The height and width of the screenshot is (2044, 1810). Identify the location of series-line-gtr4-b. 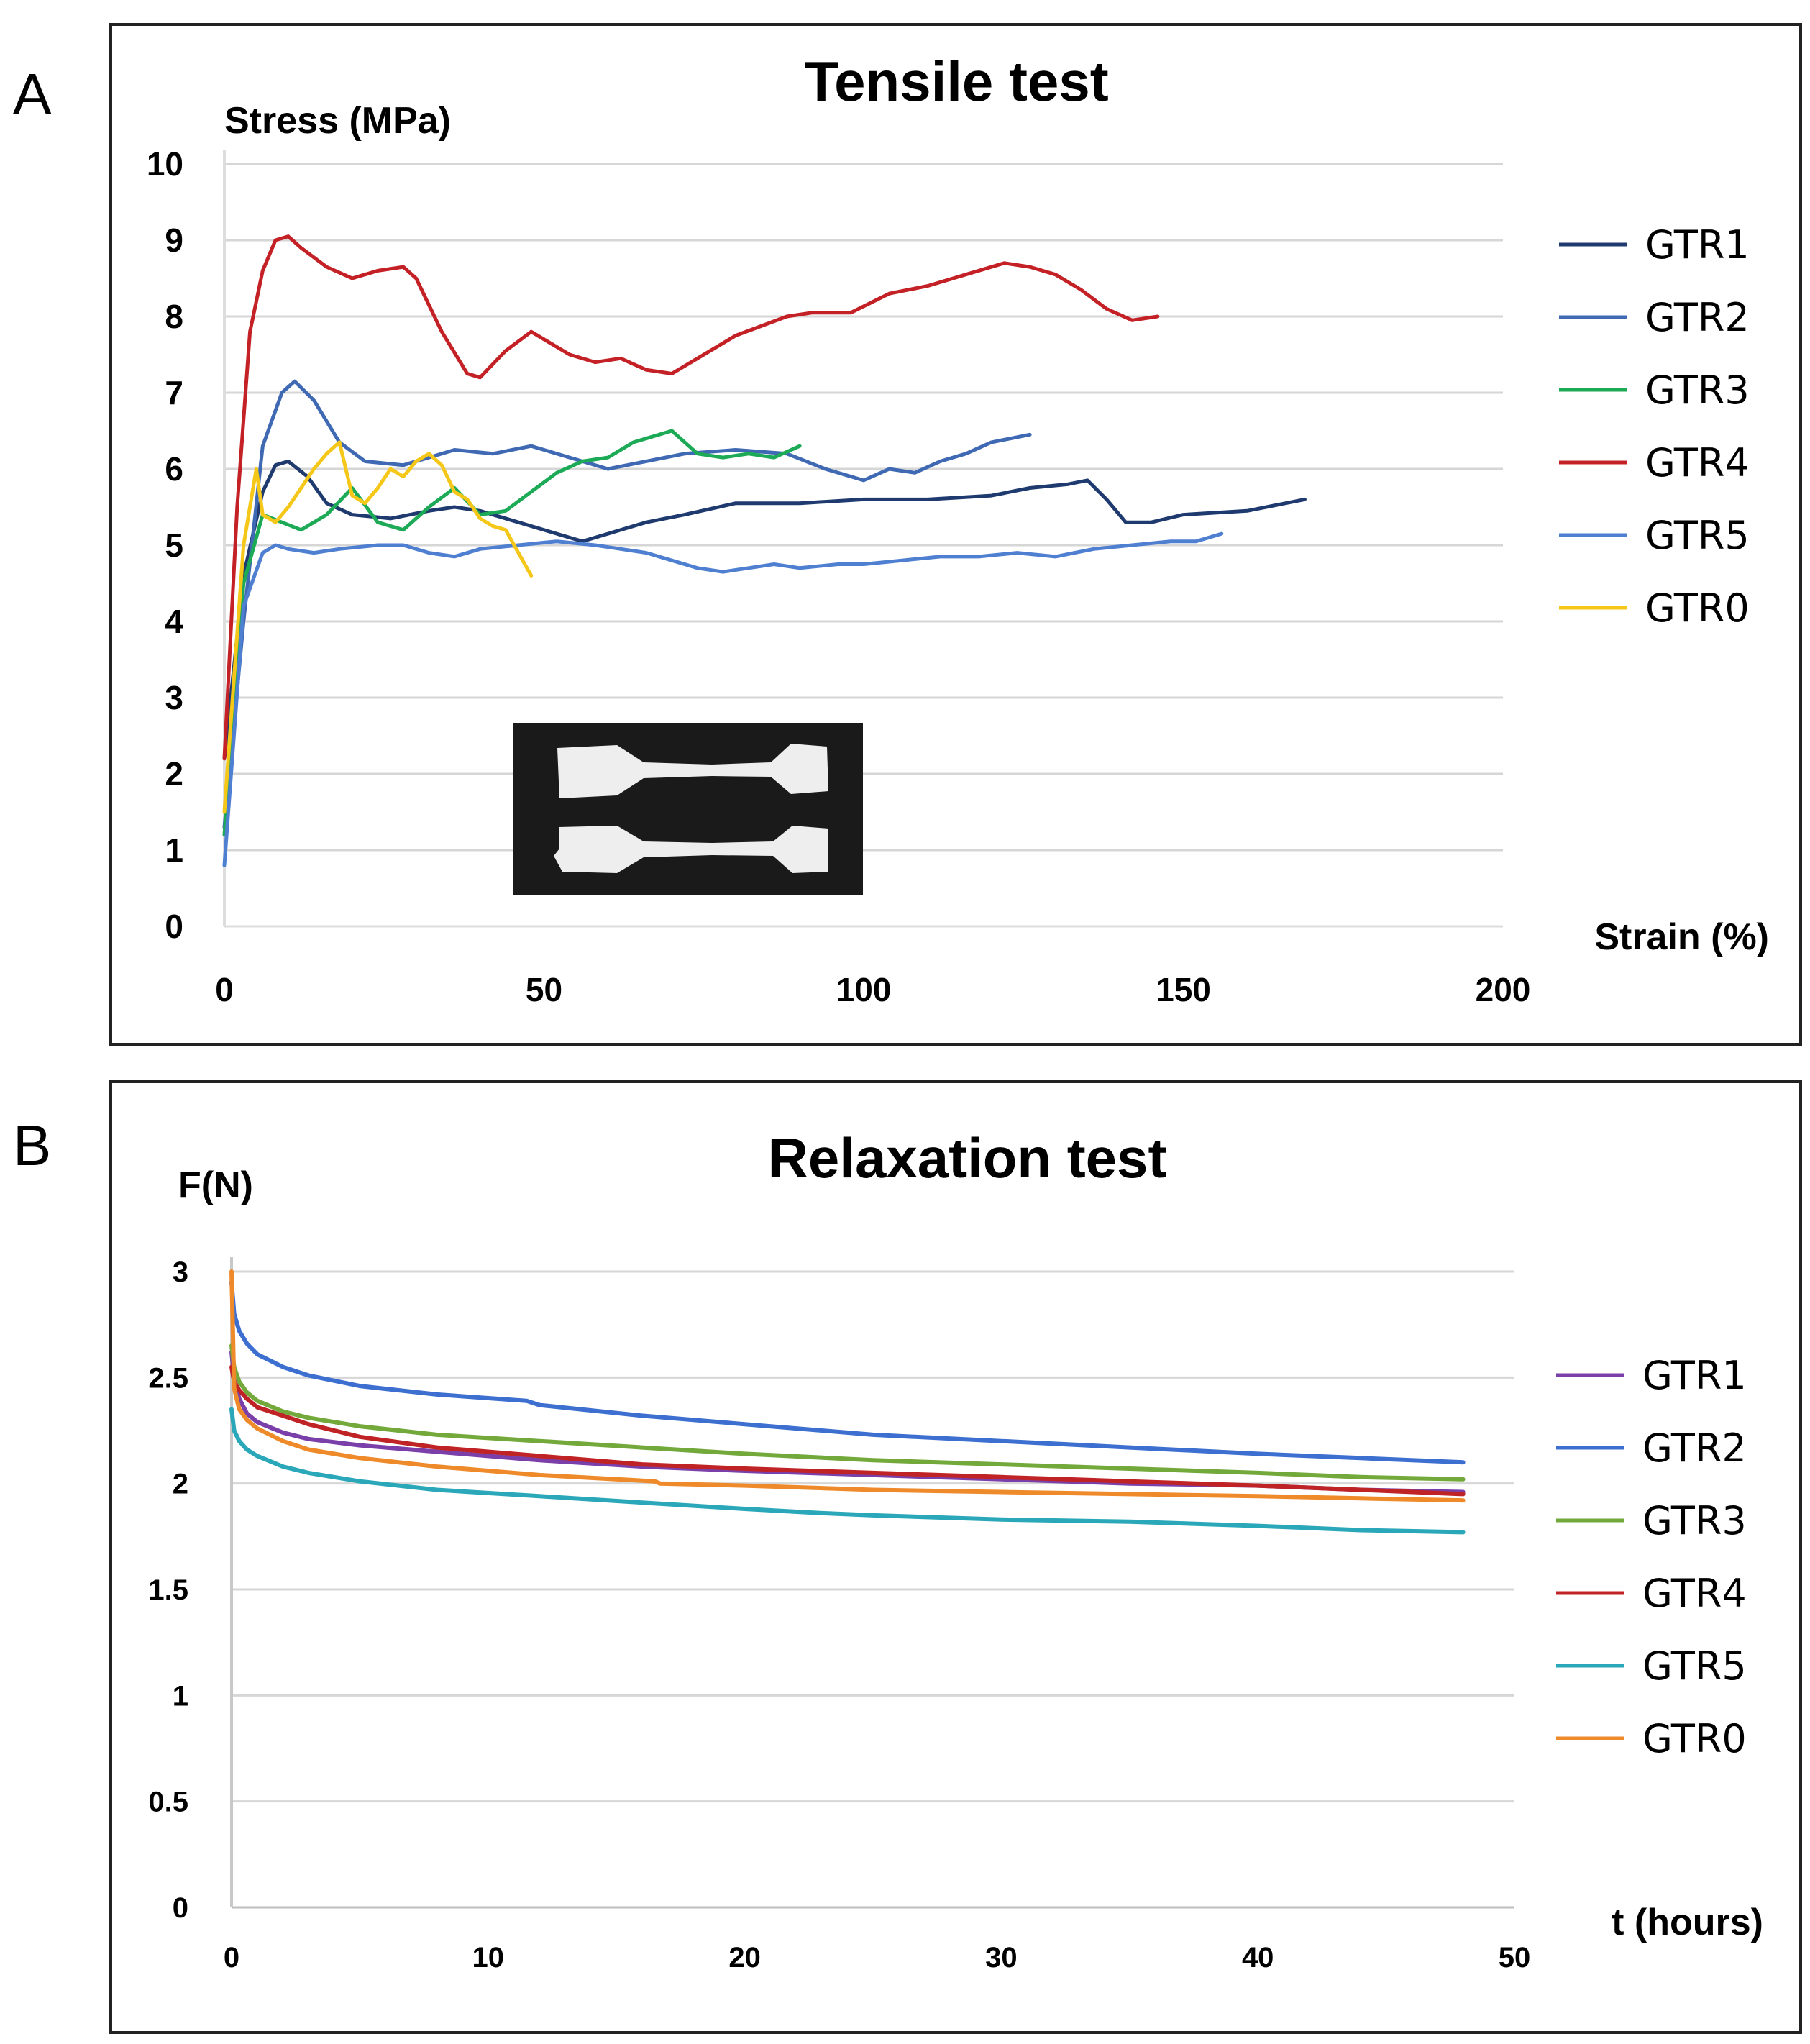
(848, 1430).